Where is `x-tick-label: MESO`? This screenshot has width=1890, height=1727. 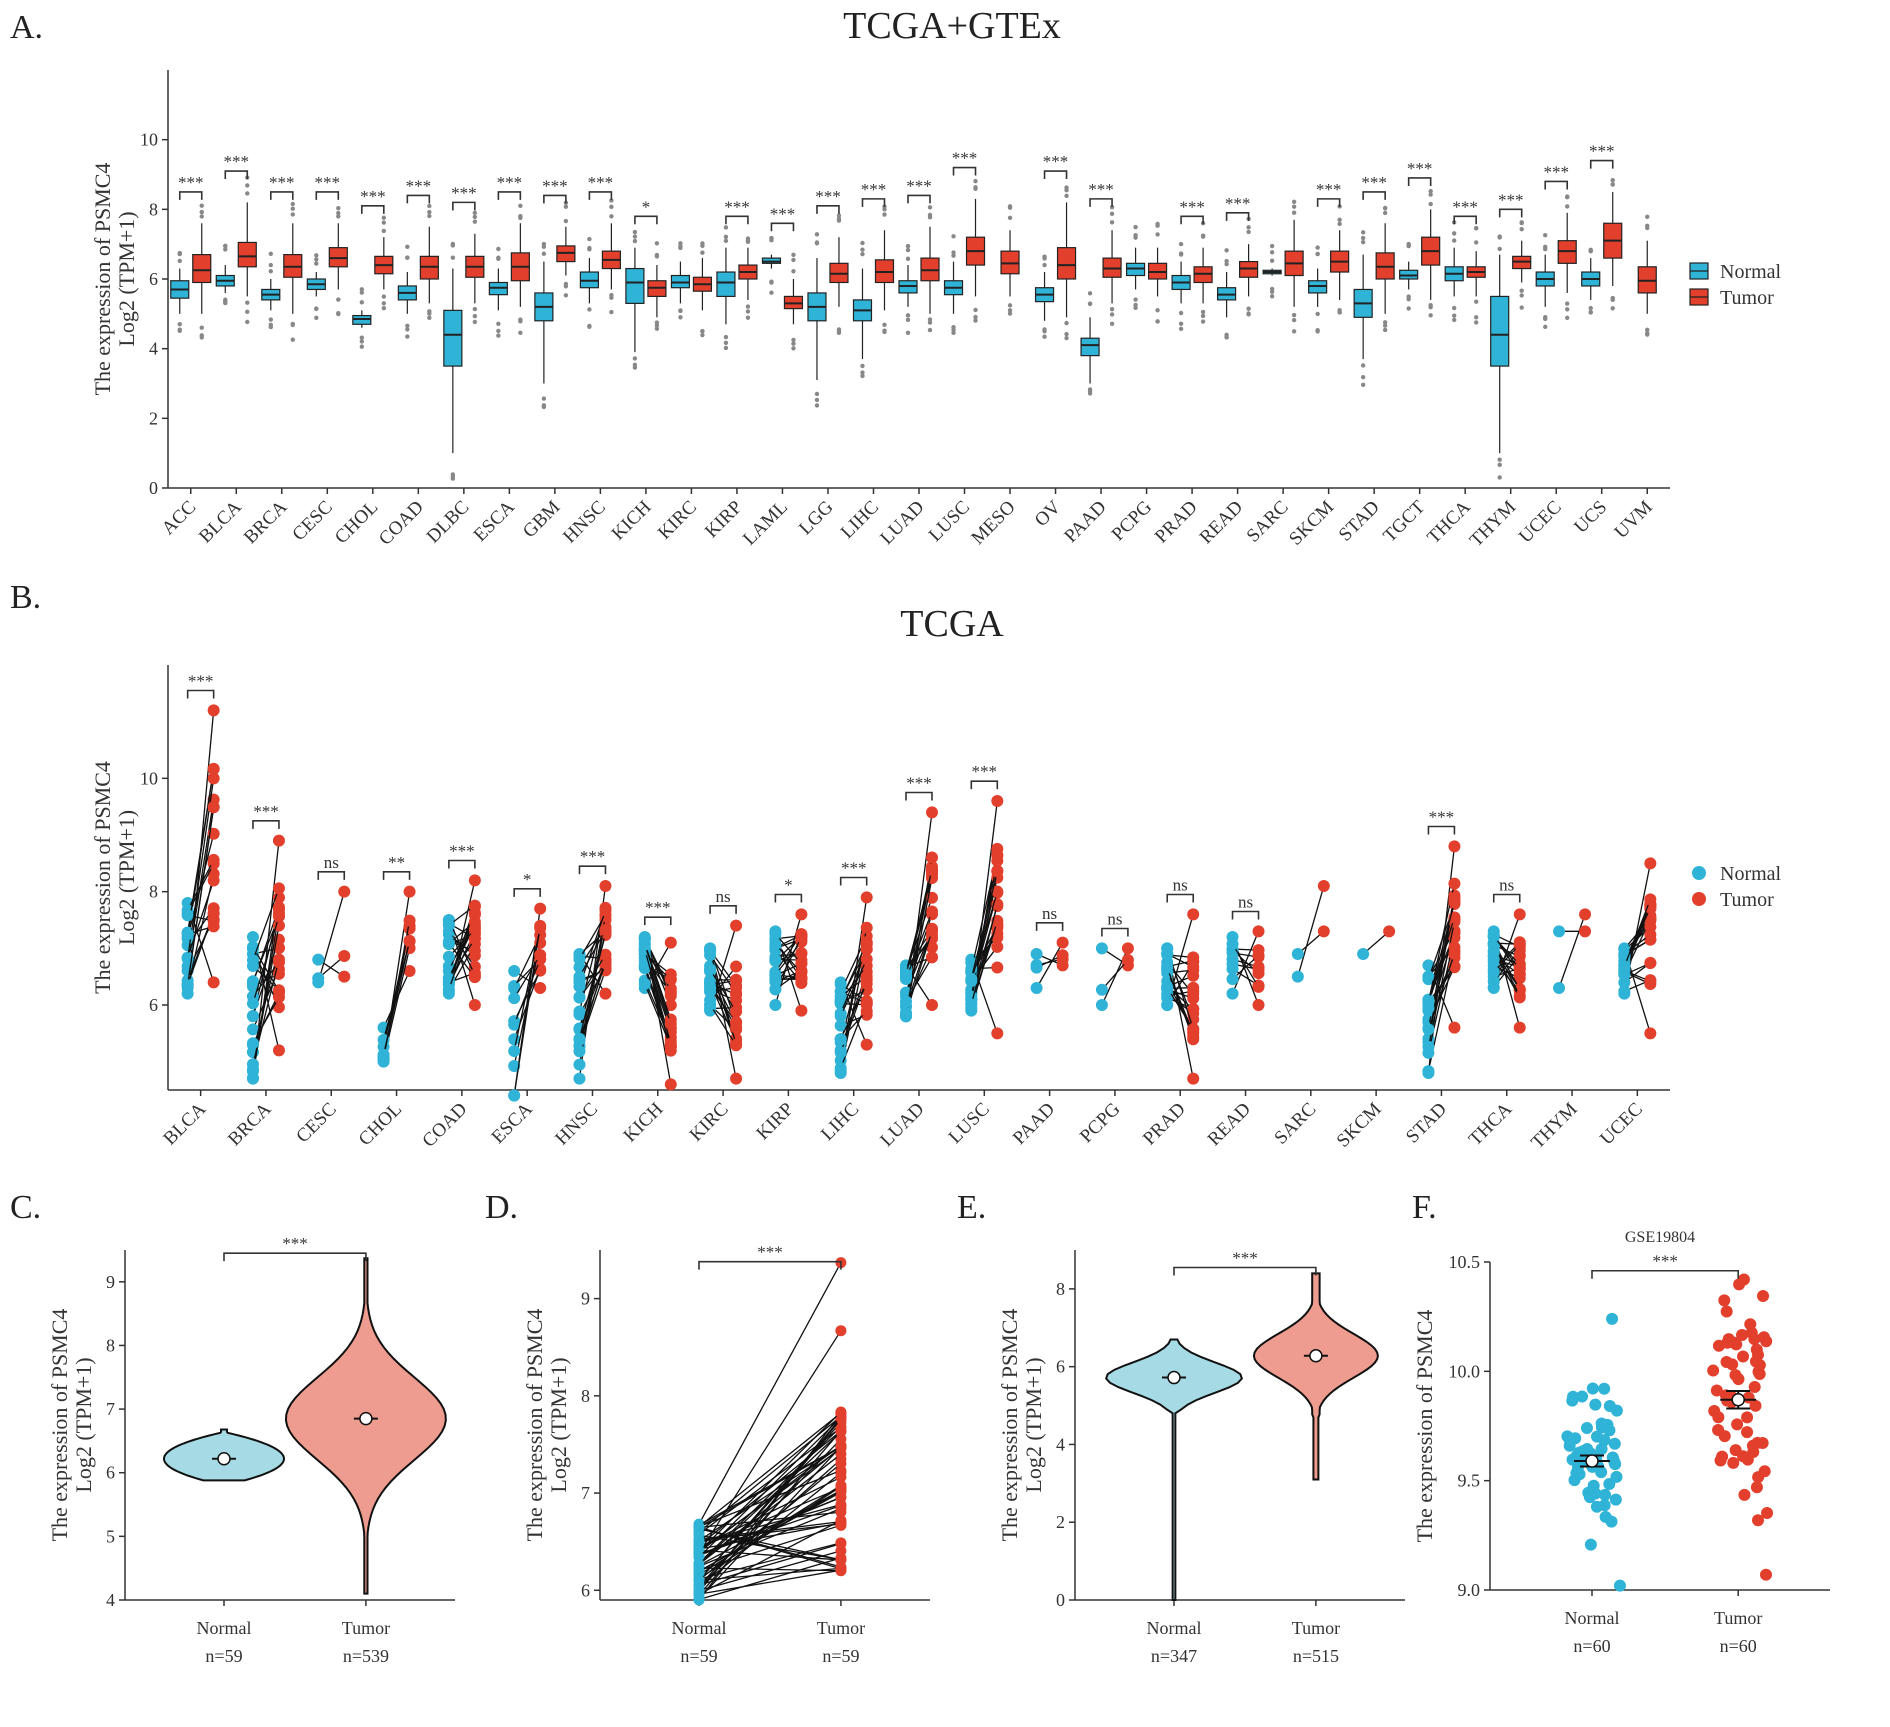 x-tick-label: MESO is located at coordinates (993, 523).